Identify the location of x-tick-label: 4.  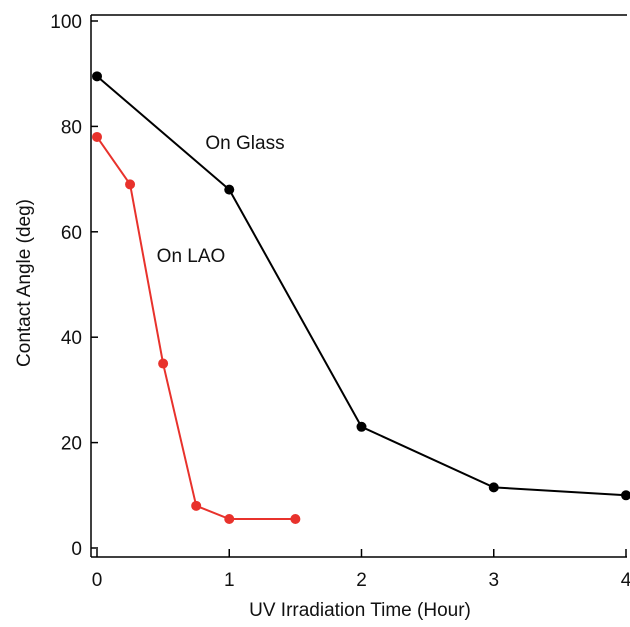
(625, 580).